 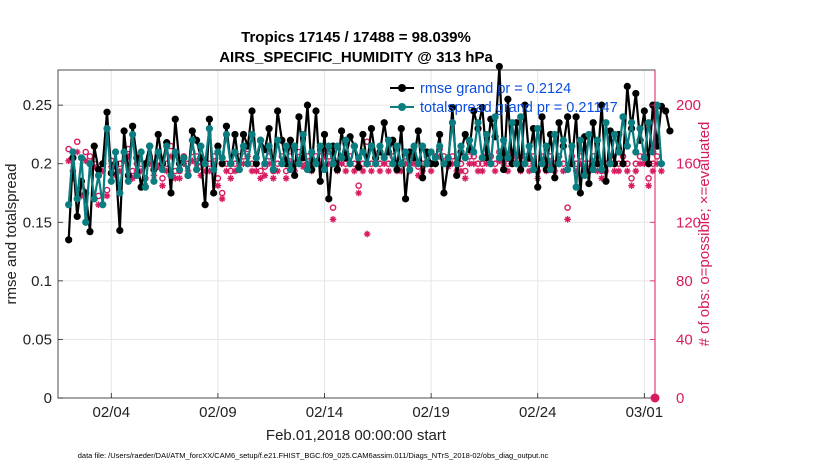 What do you see at coordinates (11, 234) in the screenshot?
I see `y-axis-label: rmse and totalspread` at bounding box center [11, 234].